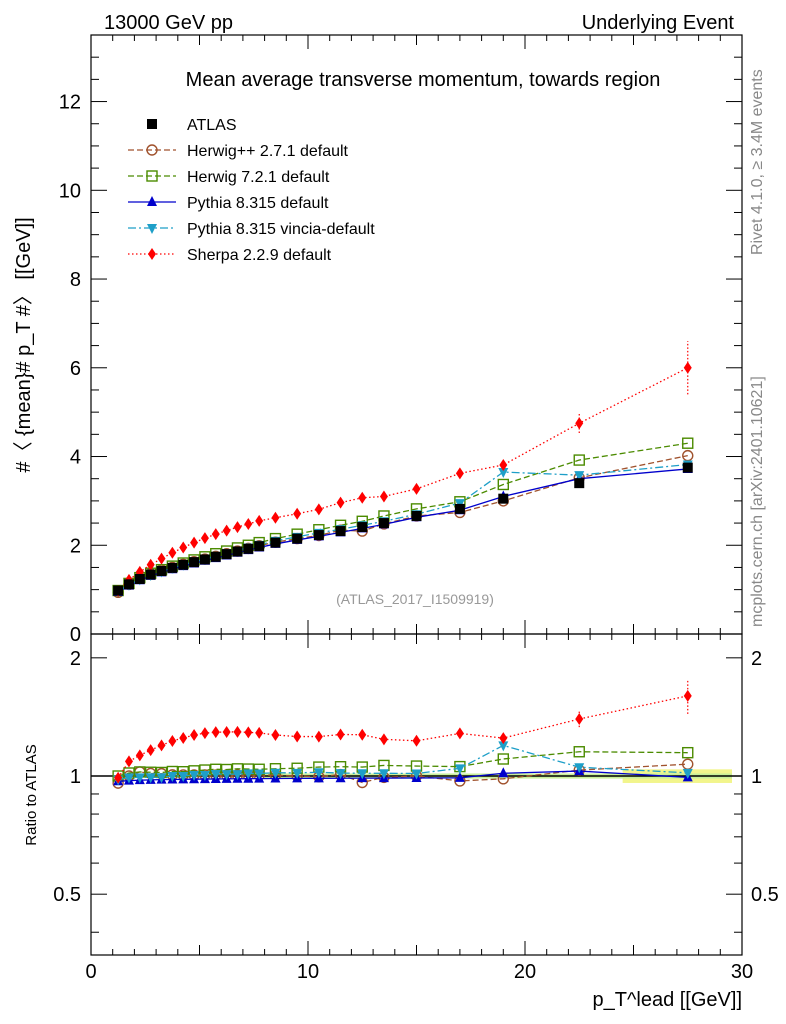  What do you see at coordinates (152, 124) in the screenshot?
I see `legend-marker-atlas` at bounding box center [152, 124].